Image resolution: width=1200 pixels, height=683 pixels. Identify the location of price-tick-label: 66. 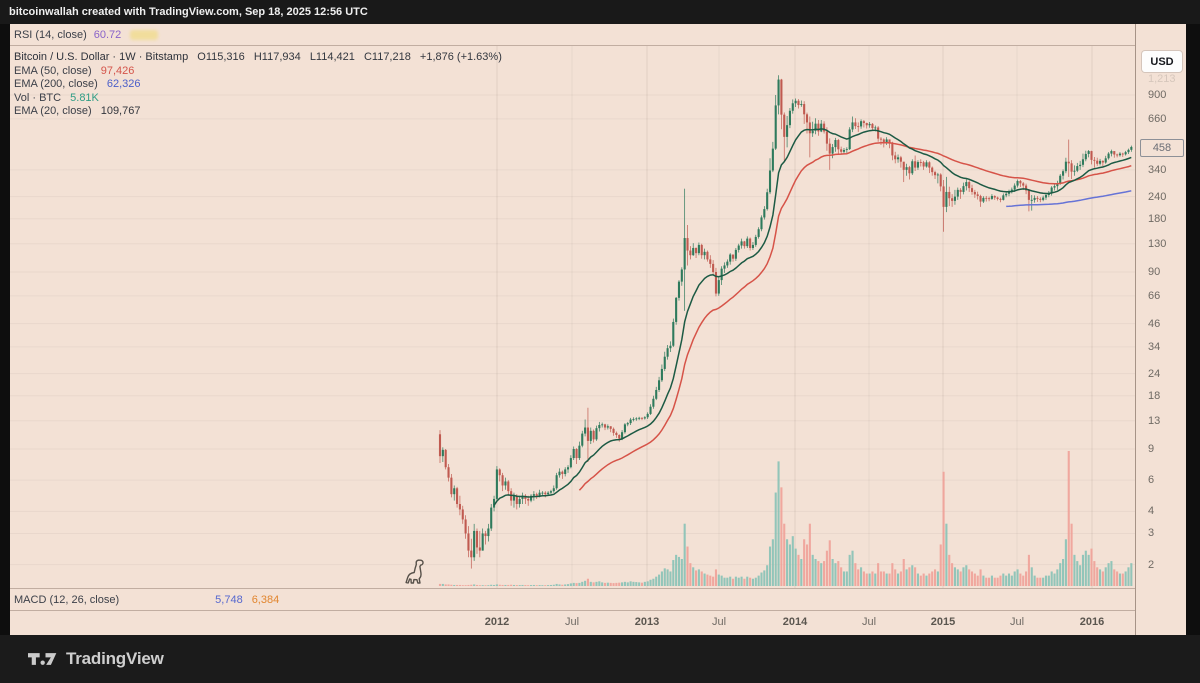
(1154, 295).